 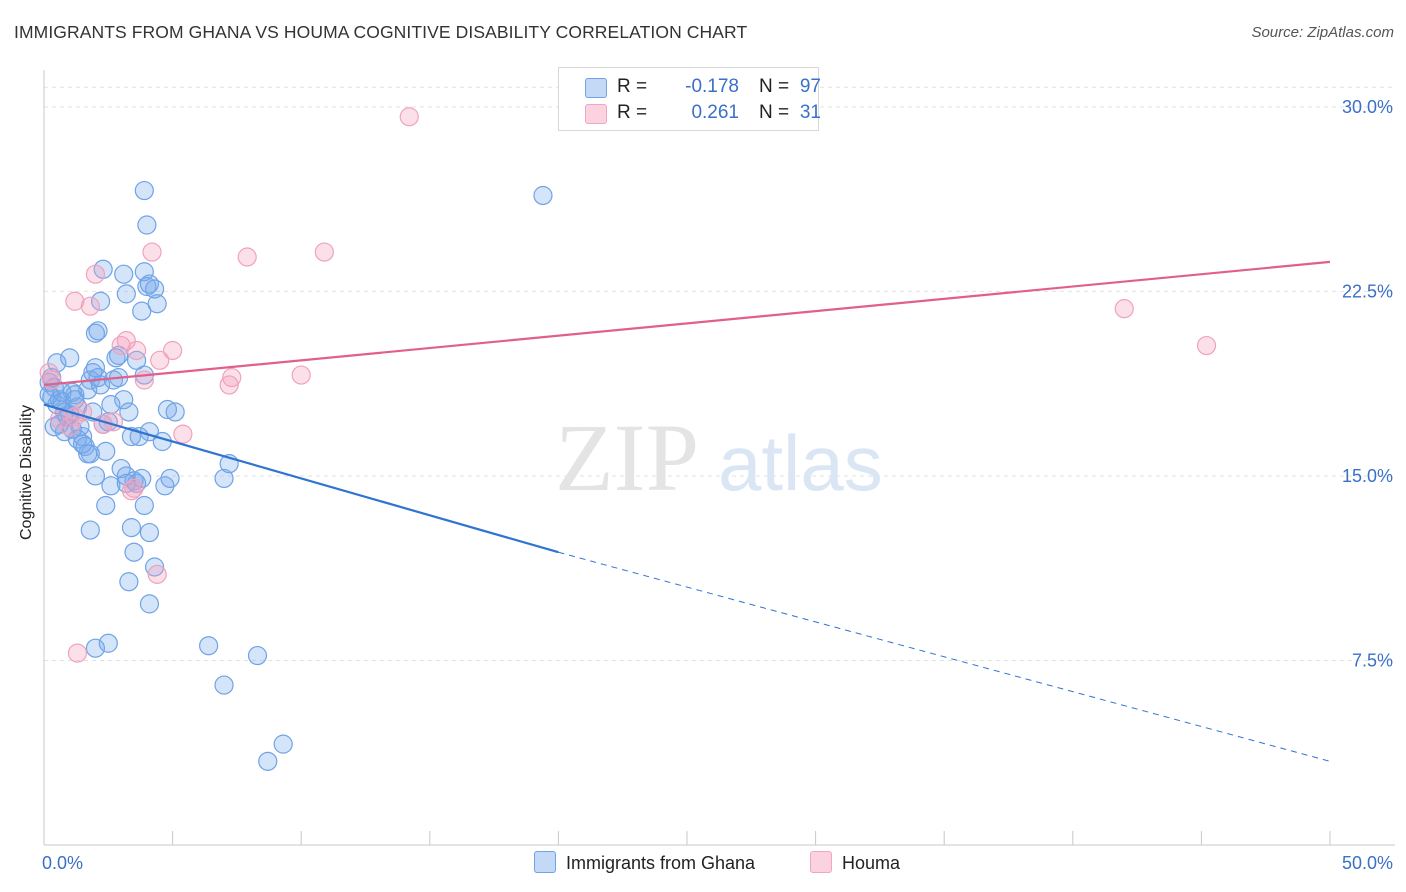 What do you see at coordinates (689, 99) in the screenshot?
I see `correlation-legend: R = -0.178 N = 97 R = 0.261 N = 31` at bounding box center [689, 99].